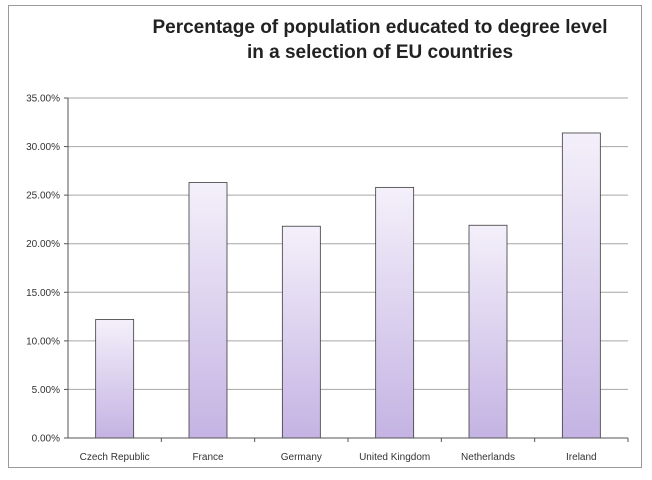 The image size is (652, 480). What do you see at coordinates (581, 285) in the screenshot?
I see `bar-ireland` at bounding box center [581, 285].